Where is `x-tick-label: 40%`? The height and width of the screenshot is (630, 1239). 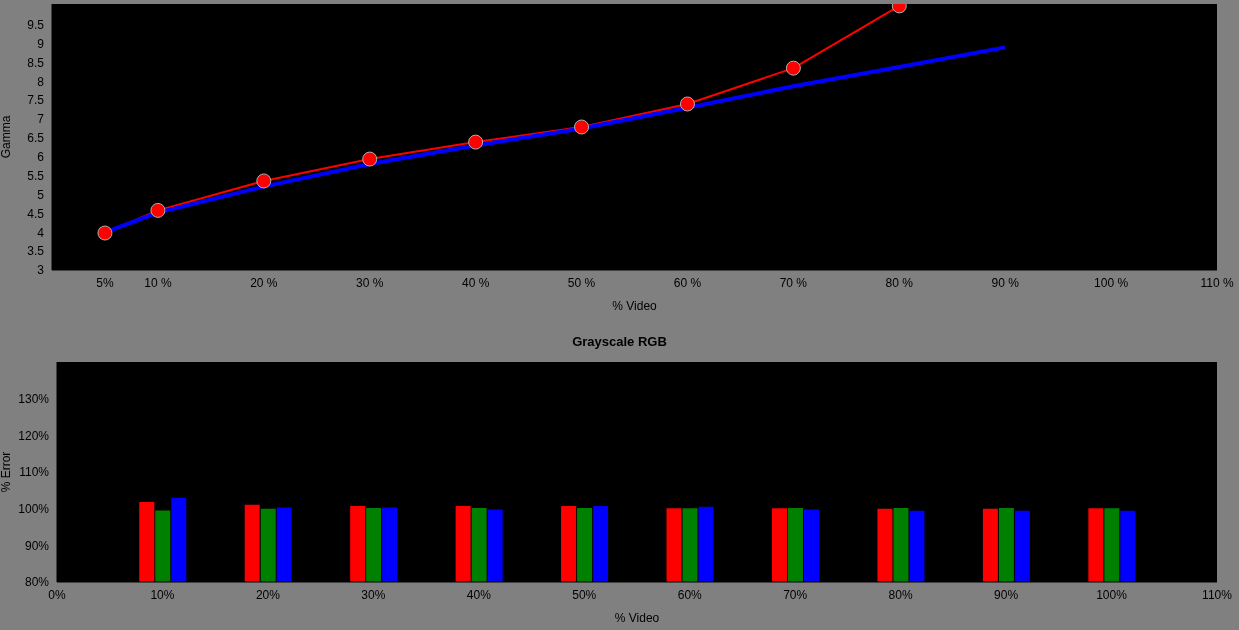 x-tick-label: 40% is located at coordinates (479, 594).